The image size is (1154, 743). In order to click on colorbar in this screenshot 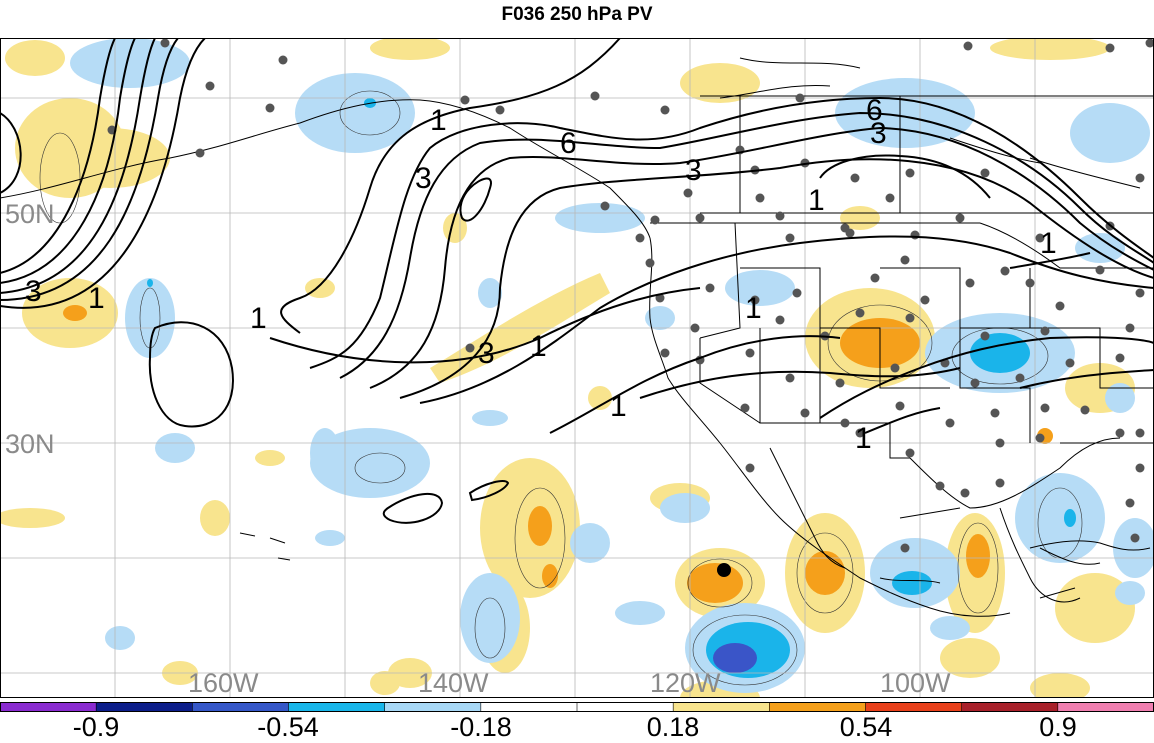, I will do `click(577, 707)`.